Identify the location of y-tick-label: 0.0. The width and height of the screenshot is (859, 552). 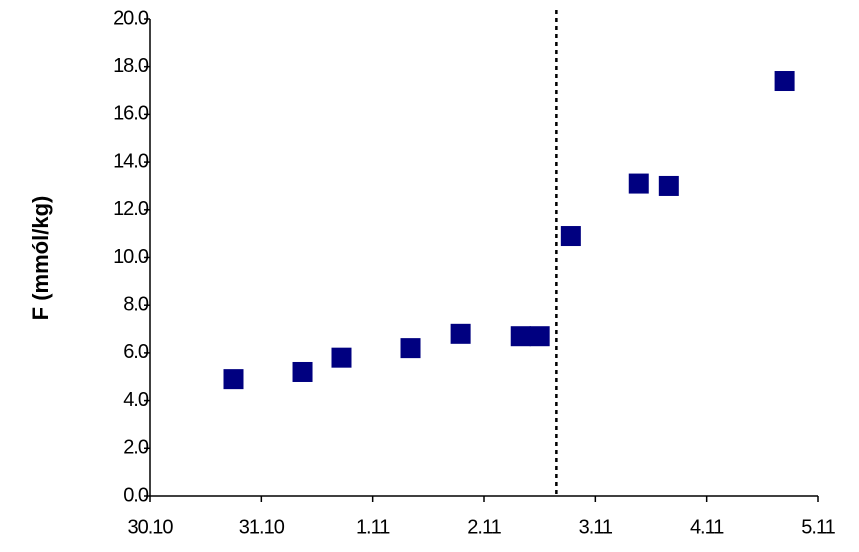
(136, 495).